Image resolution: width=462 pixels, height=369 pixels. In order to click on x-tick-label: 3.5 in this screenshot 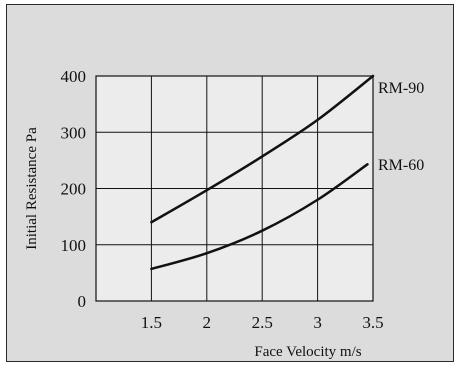, I will do `click(372, 322)`.